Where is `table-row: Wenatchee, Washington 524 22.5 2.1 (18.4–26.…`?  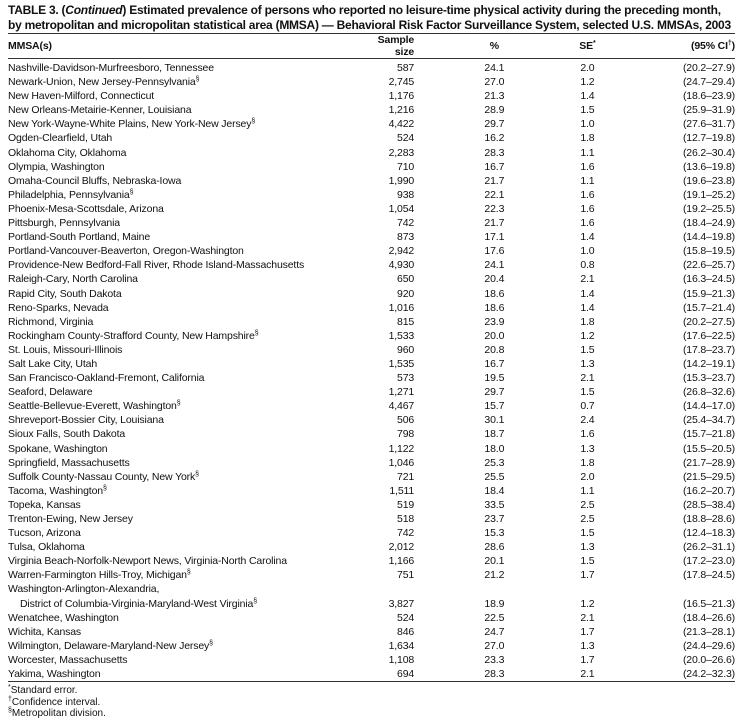
table-row: Wenatchee, Washington 524 22.5 2.1 (18.4–26.… is located at coordinates (371, 618).